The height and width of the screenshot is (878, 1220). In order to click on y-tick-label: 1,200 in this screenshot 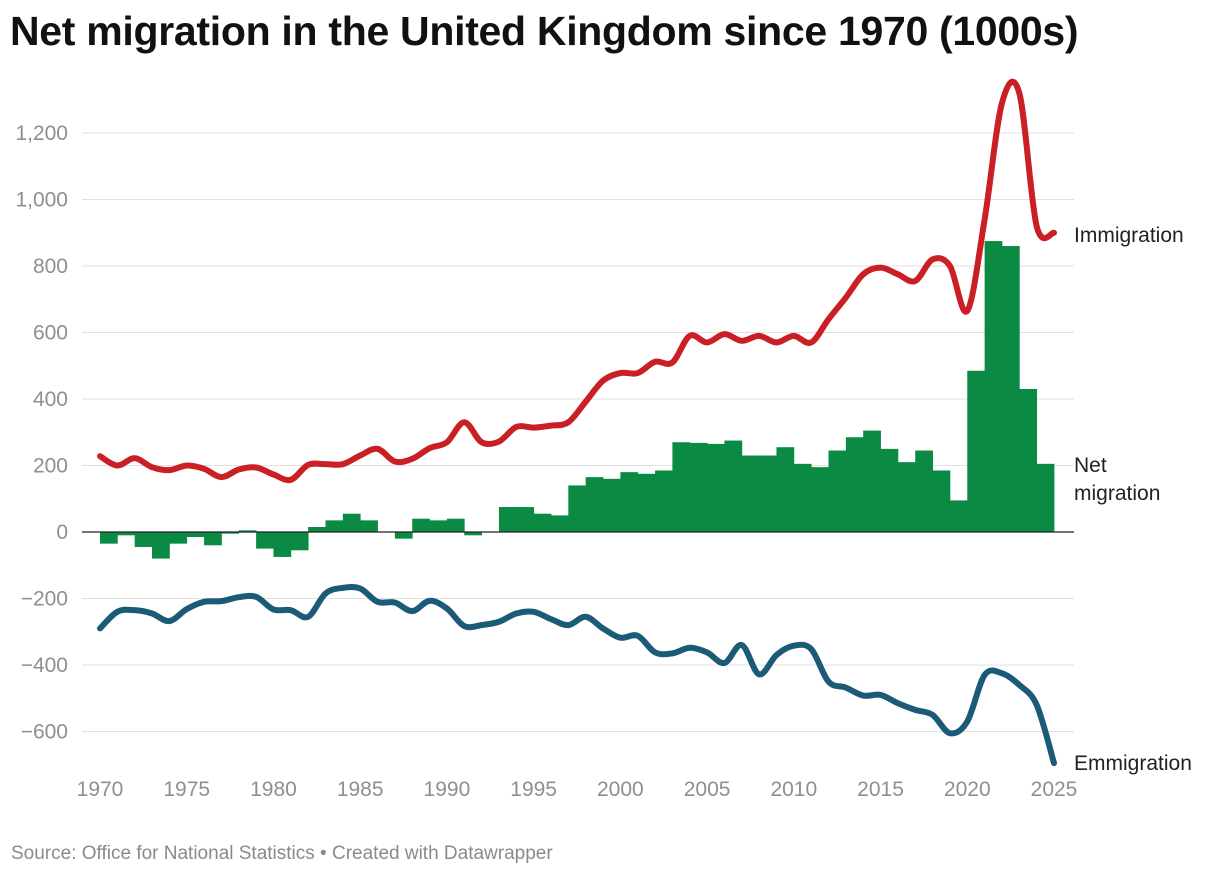, I will do `click(41, 133)`.